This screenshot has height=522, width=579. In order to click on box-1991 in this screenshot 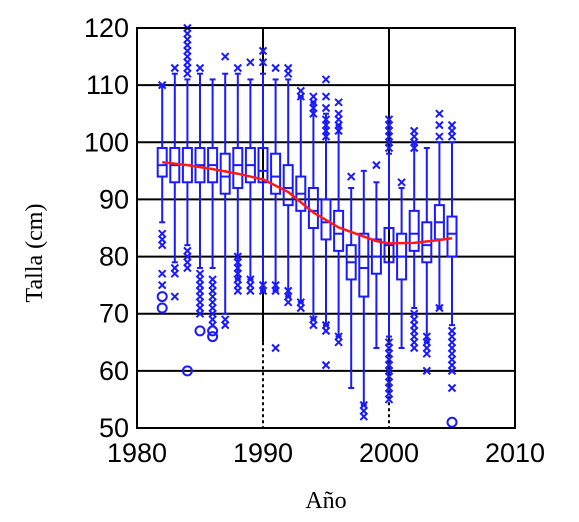, I will do `click(276, 173)`.